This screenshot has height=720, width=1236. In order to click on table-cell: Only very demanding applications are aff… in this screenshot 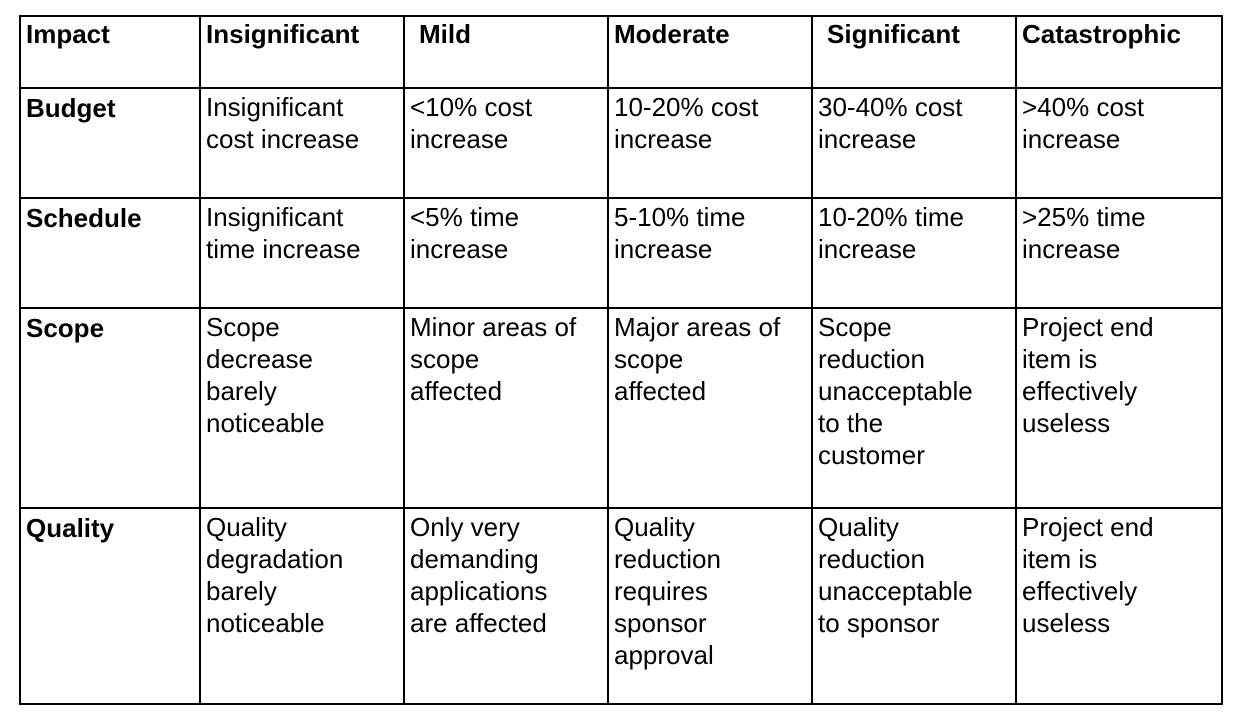, I will do `click(506, 606)`.